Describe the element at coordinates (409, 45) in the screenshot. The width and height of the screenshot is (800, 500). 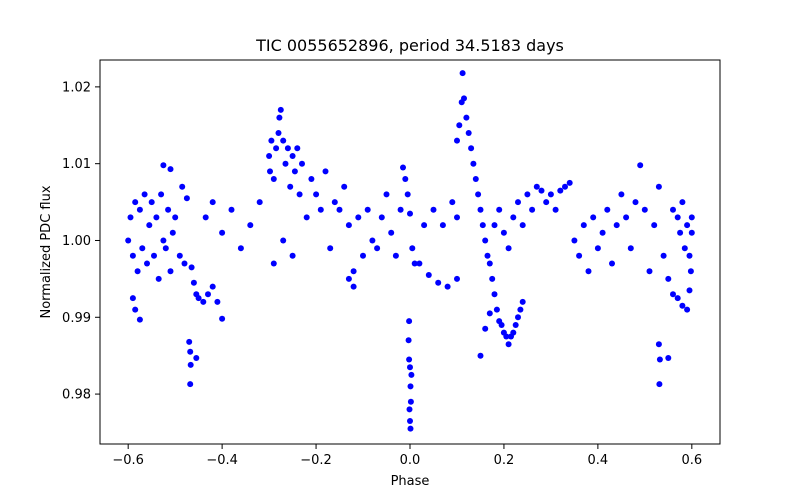
I see `chart-title: TIC 0055652896, period 34.5183 days` at that location.